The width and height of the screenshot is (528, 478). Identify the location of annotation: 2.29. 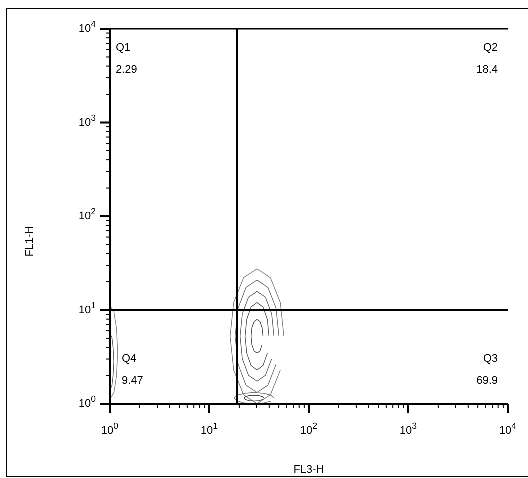
(127, 70).